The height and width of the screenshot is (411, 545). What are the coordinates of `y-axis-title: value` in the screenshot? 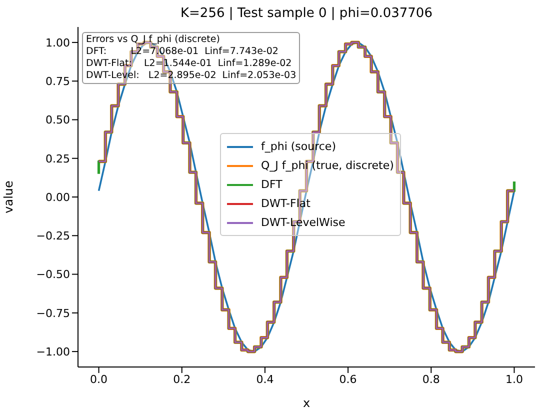 It's located at (8, 197).